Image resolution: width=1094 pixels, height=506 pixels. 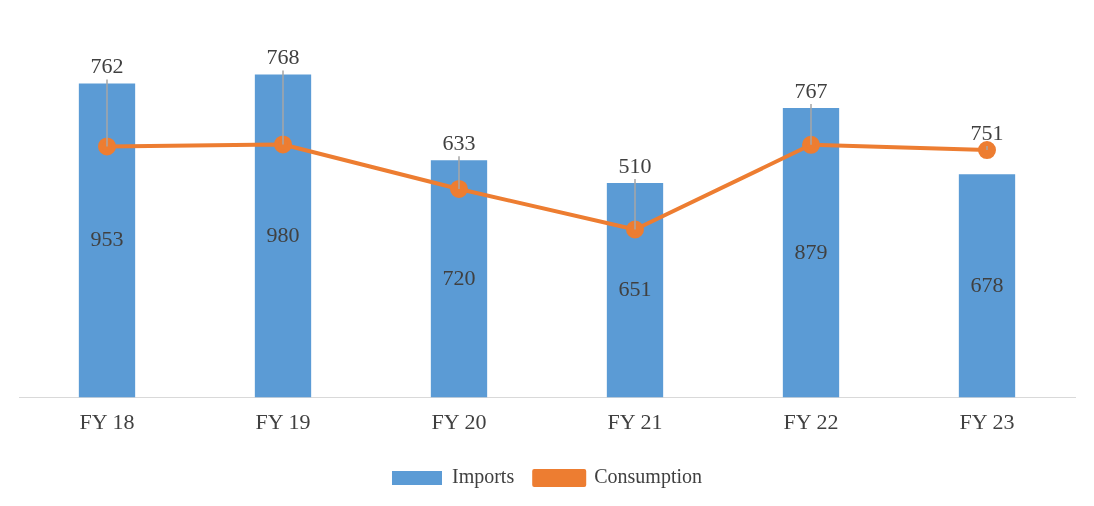 I want to click on data-label: 762, so click(x=107, y=66).